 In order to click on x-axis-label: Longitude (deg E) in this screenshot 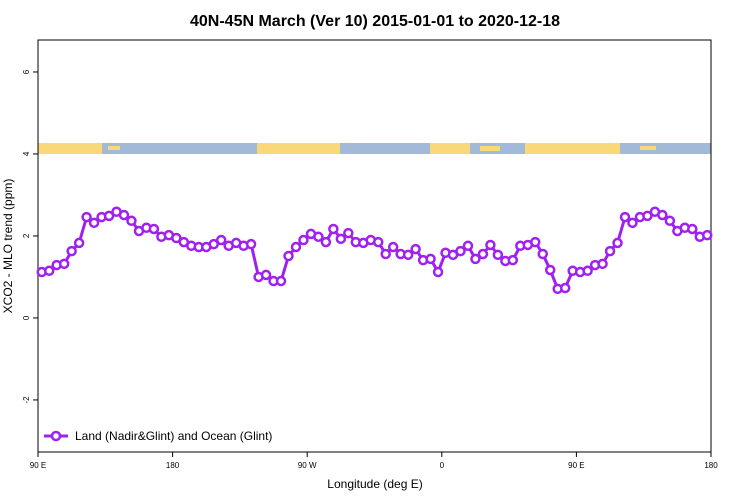, I will do `click(374, 484)`.